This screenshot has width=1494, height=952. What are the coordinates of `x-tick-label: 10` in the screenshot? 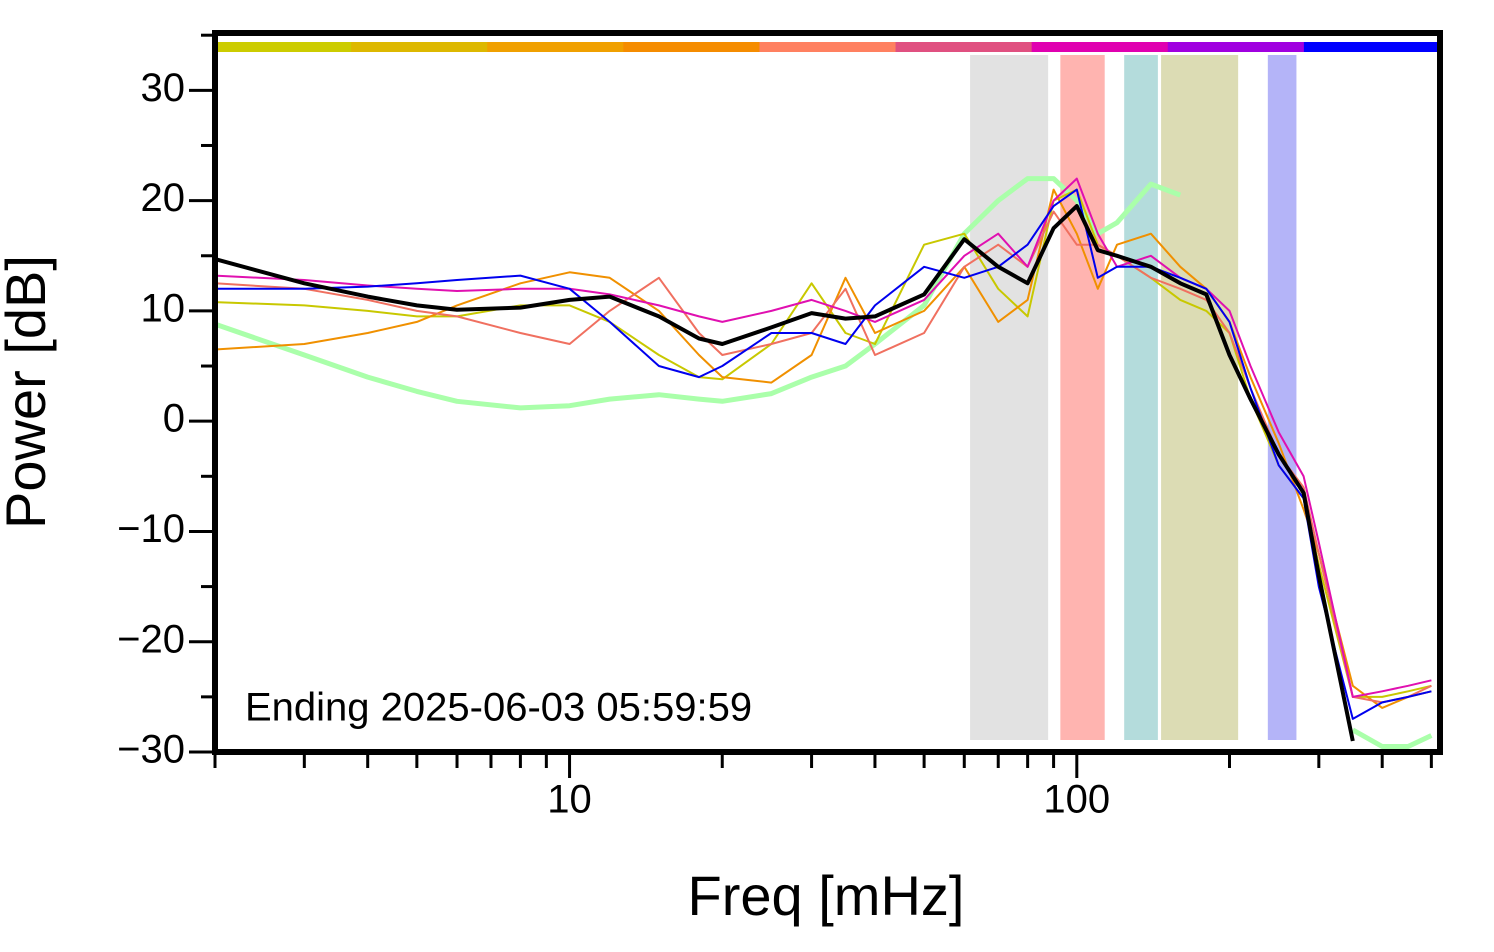 It's located at (569, 800).